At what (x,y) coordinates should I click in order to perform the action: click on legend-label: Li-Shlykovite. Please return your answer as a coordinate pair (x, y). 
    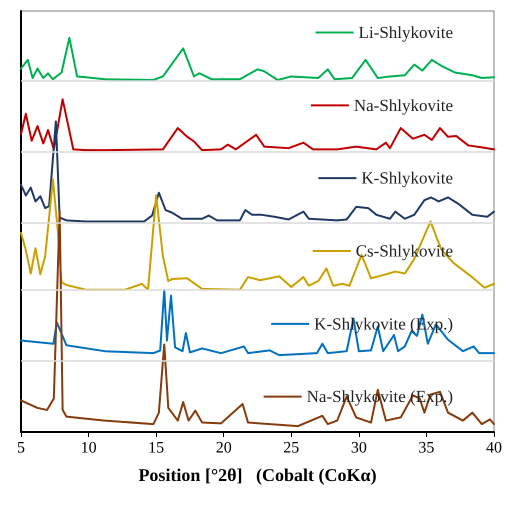
    Looking at the image, I should click on (406, 32).